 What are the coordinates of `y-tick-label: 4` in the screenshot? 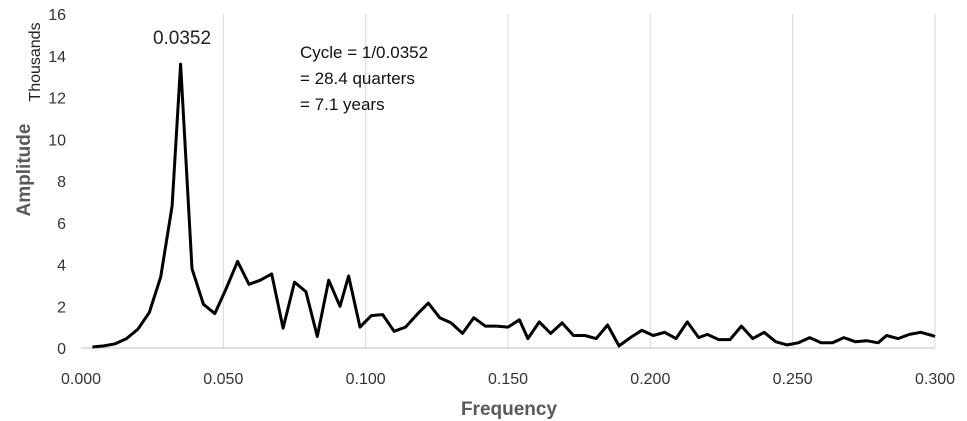 It's located at (61, 266).